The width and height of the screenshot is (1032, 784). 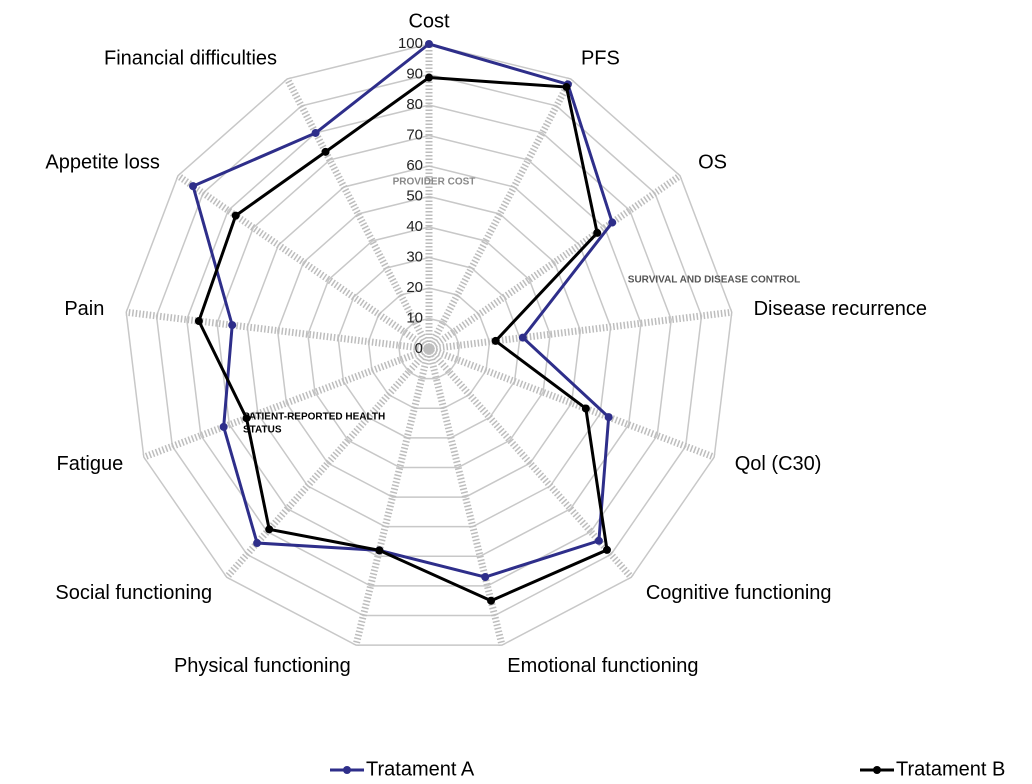 What do you see at coordinates (420, 769) in the screenshot?
I see `legend-label: Tratament A` at bounding box center [420, 769].